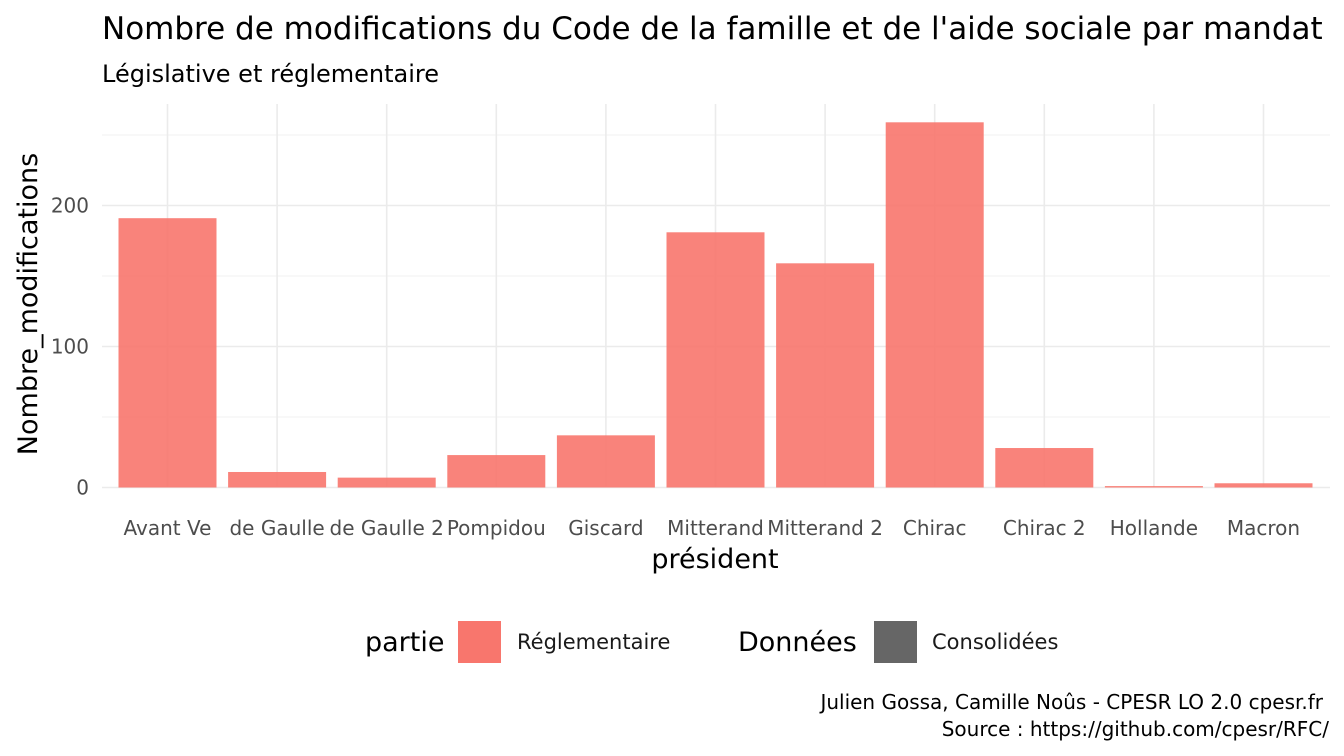 The height and width of the screenshot is (756, 1344). What do you see at coordinates (934, 305) in the screenshot?
I see `bar-chirac` at bounding box center [934, 305].